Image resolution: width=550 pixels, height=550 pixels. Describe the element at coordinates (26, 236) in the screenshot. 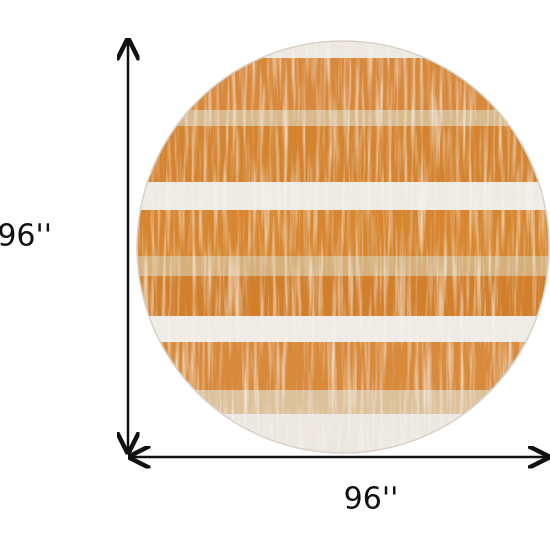

I see `height-label: 96''` at that location.